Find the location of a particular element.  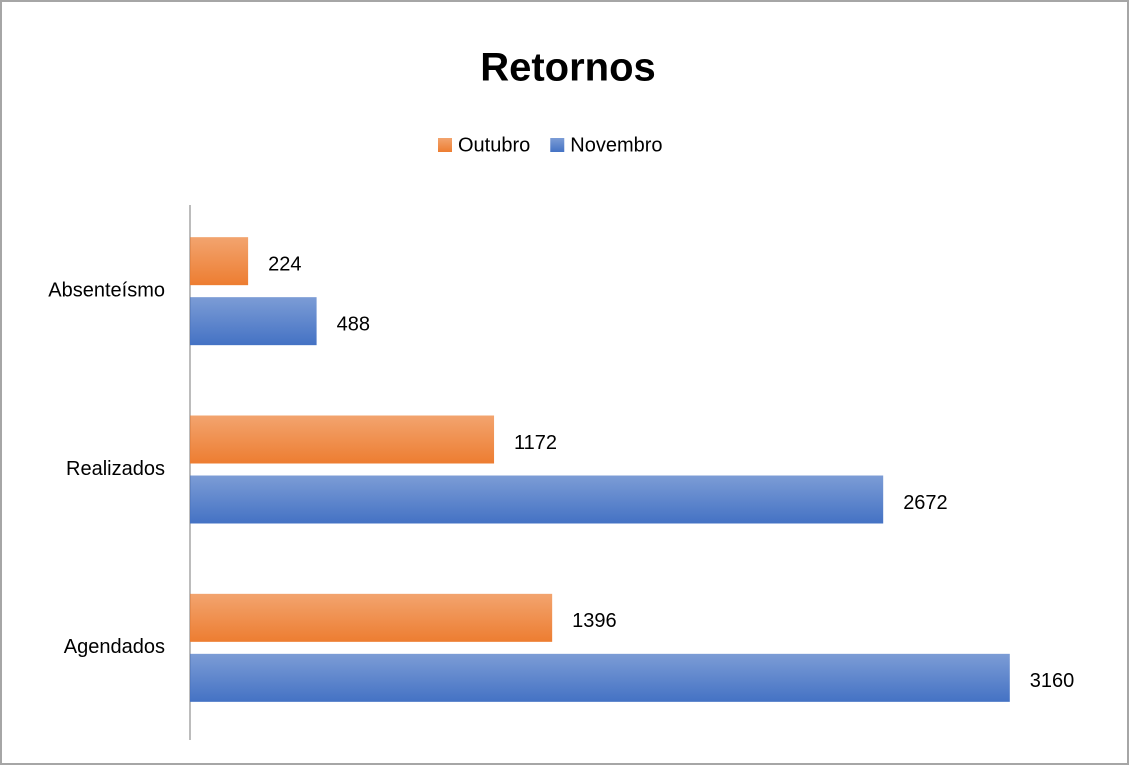

y-tick-label: Absenteísmo is located at coordinates (106, 290).